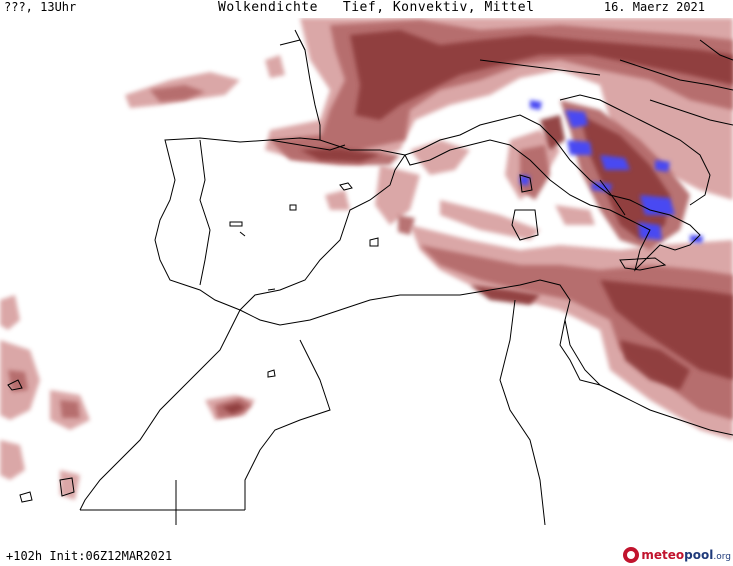 The height and width of the screenshot is (566, 733). Describe the element at coordinates (376, 7) in the screenshot. I see `map-title: Wolkendichte Tief, Konvektiv, Mittel` at that location.